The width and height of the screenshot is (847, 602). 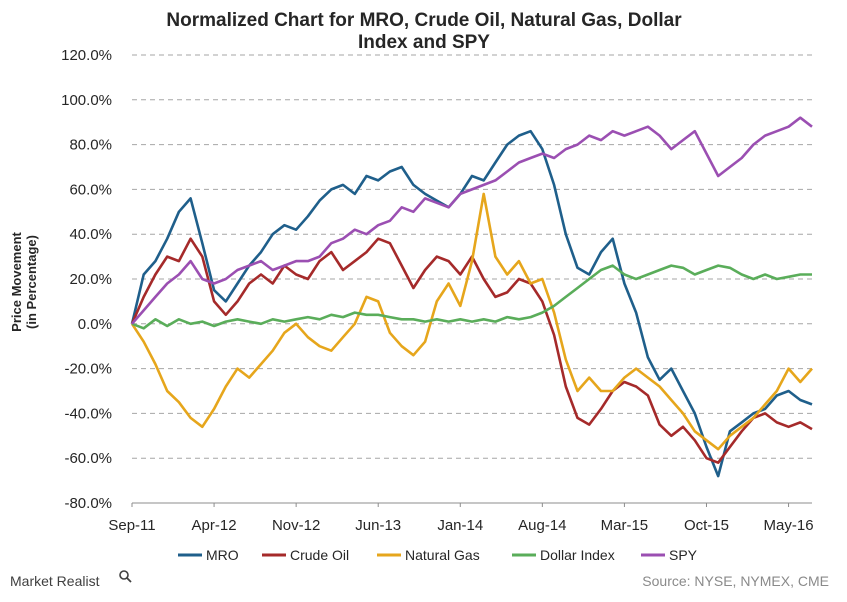 What do you see at coordinates (424, 42) in the screenshot?
I see `chart-title-line: Index and SPY` at bounding box center [424, 42].